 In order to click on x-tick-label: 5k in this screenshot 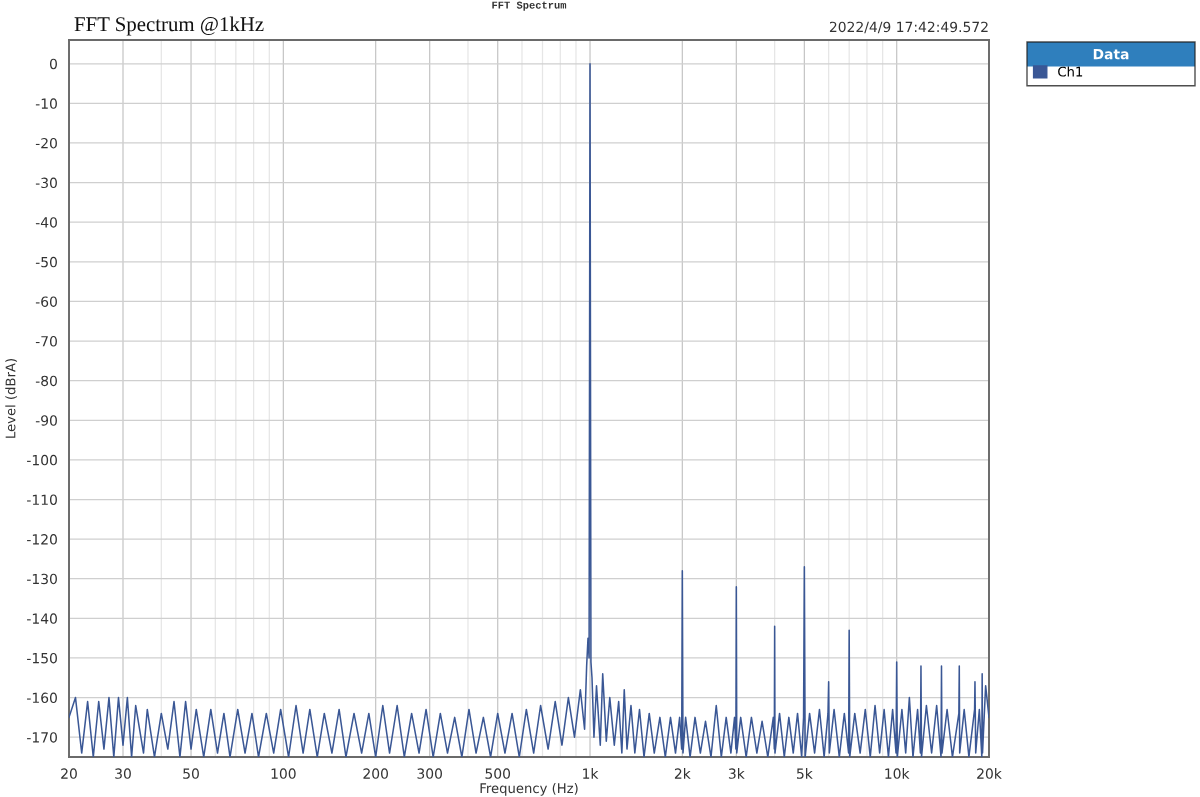, I will do `click(805, 773)`.